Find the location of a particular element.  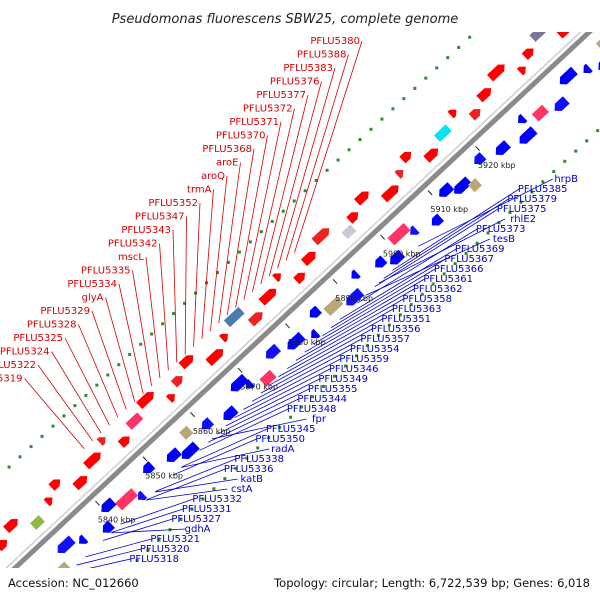

gene-label-forward: glyA is located at coordinates (93, 298).